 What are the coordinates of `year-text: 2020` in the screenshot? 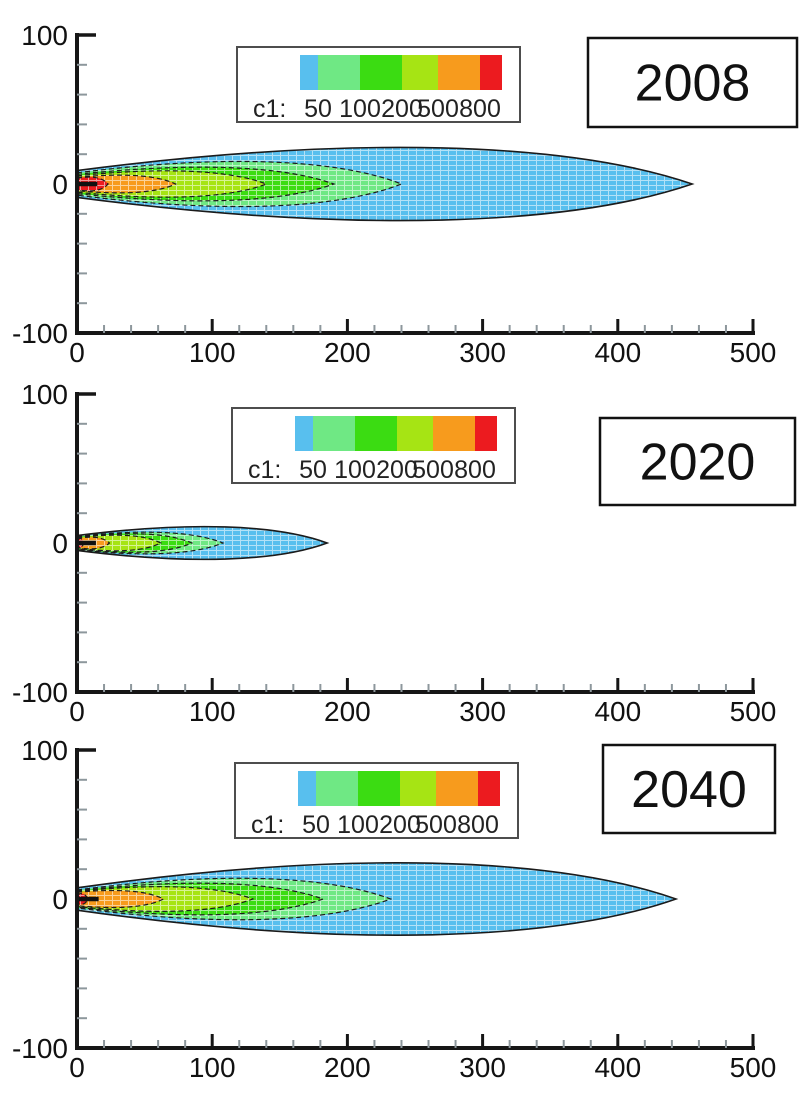 It's located at (698, 463).